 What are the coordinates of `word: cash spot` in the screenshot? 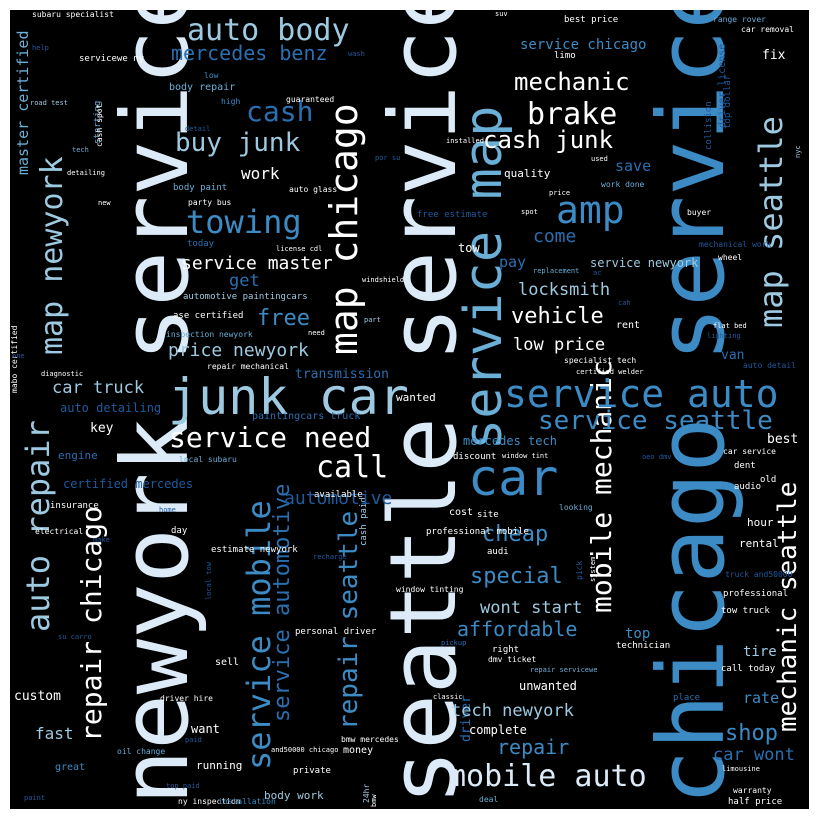 It's located at (99, 125).